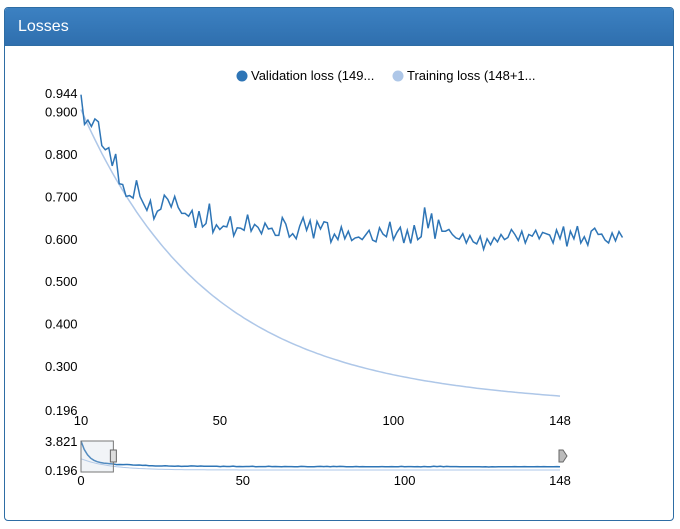 The width and height of the screenshot is (680, 529). Describe the element at coordinates (339, 27) in the screenshot. I see `panel-title: Losses` at that location.